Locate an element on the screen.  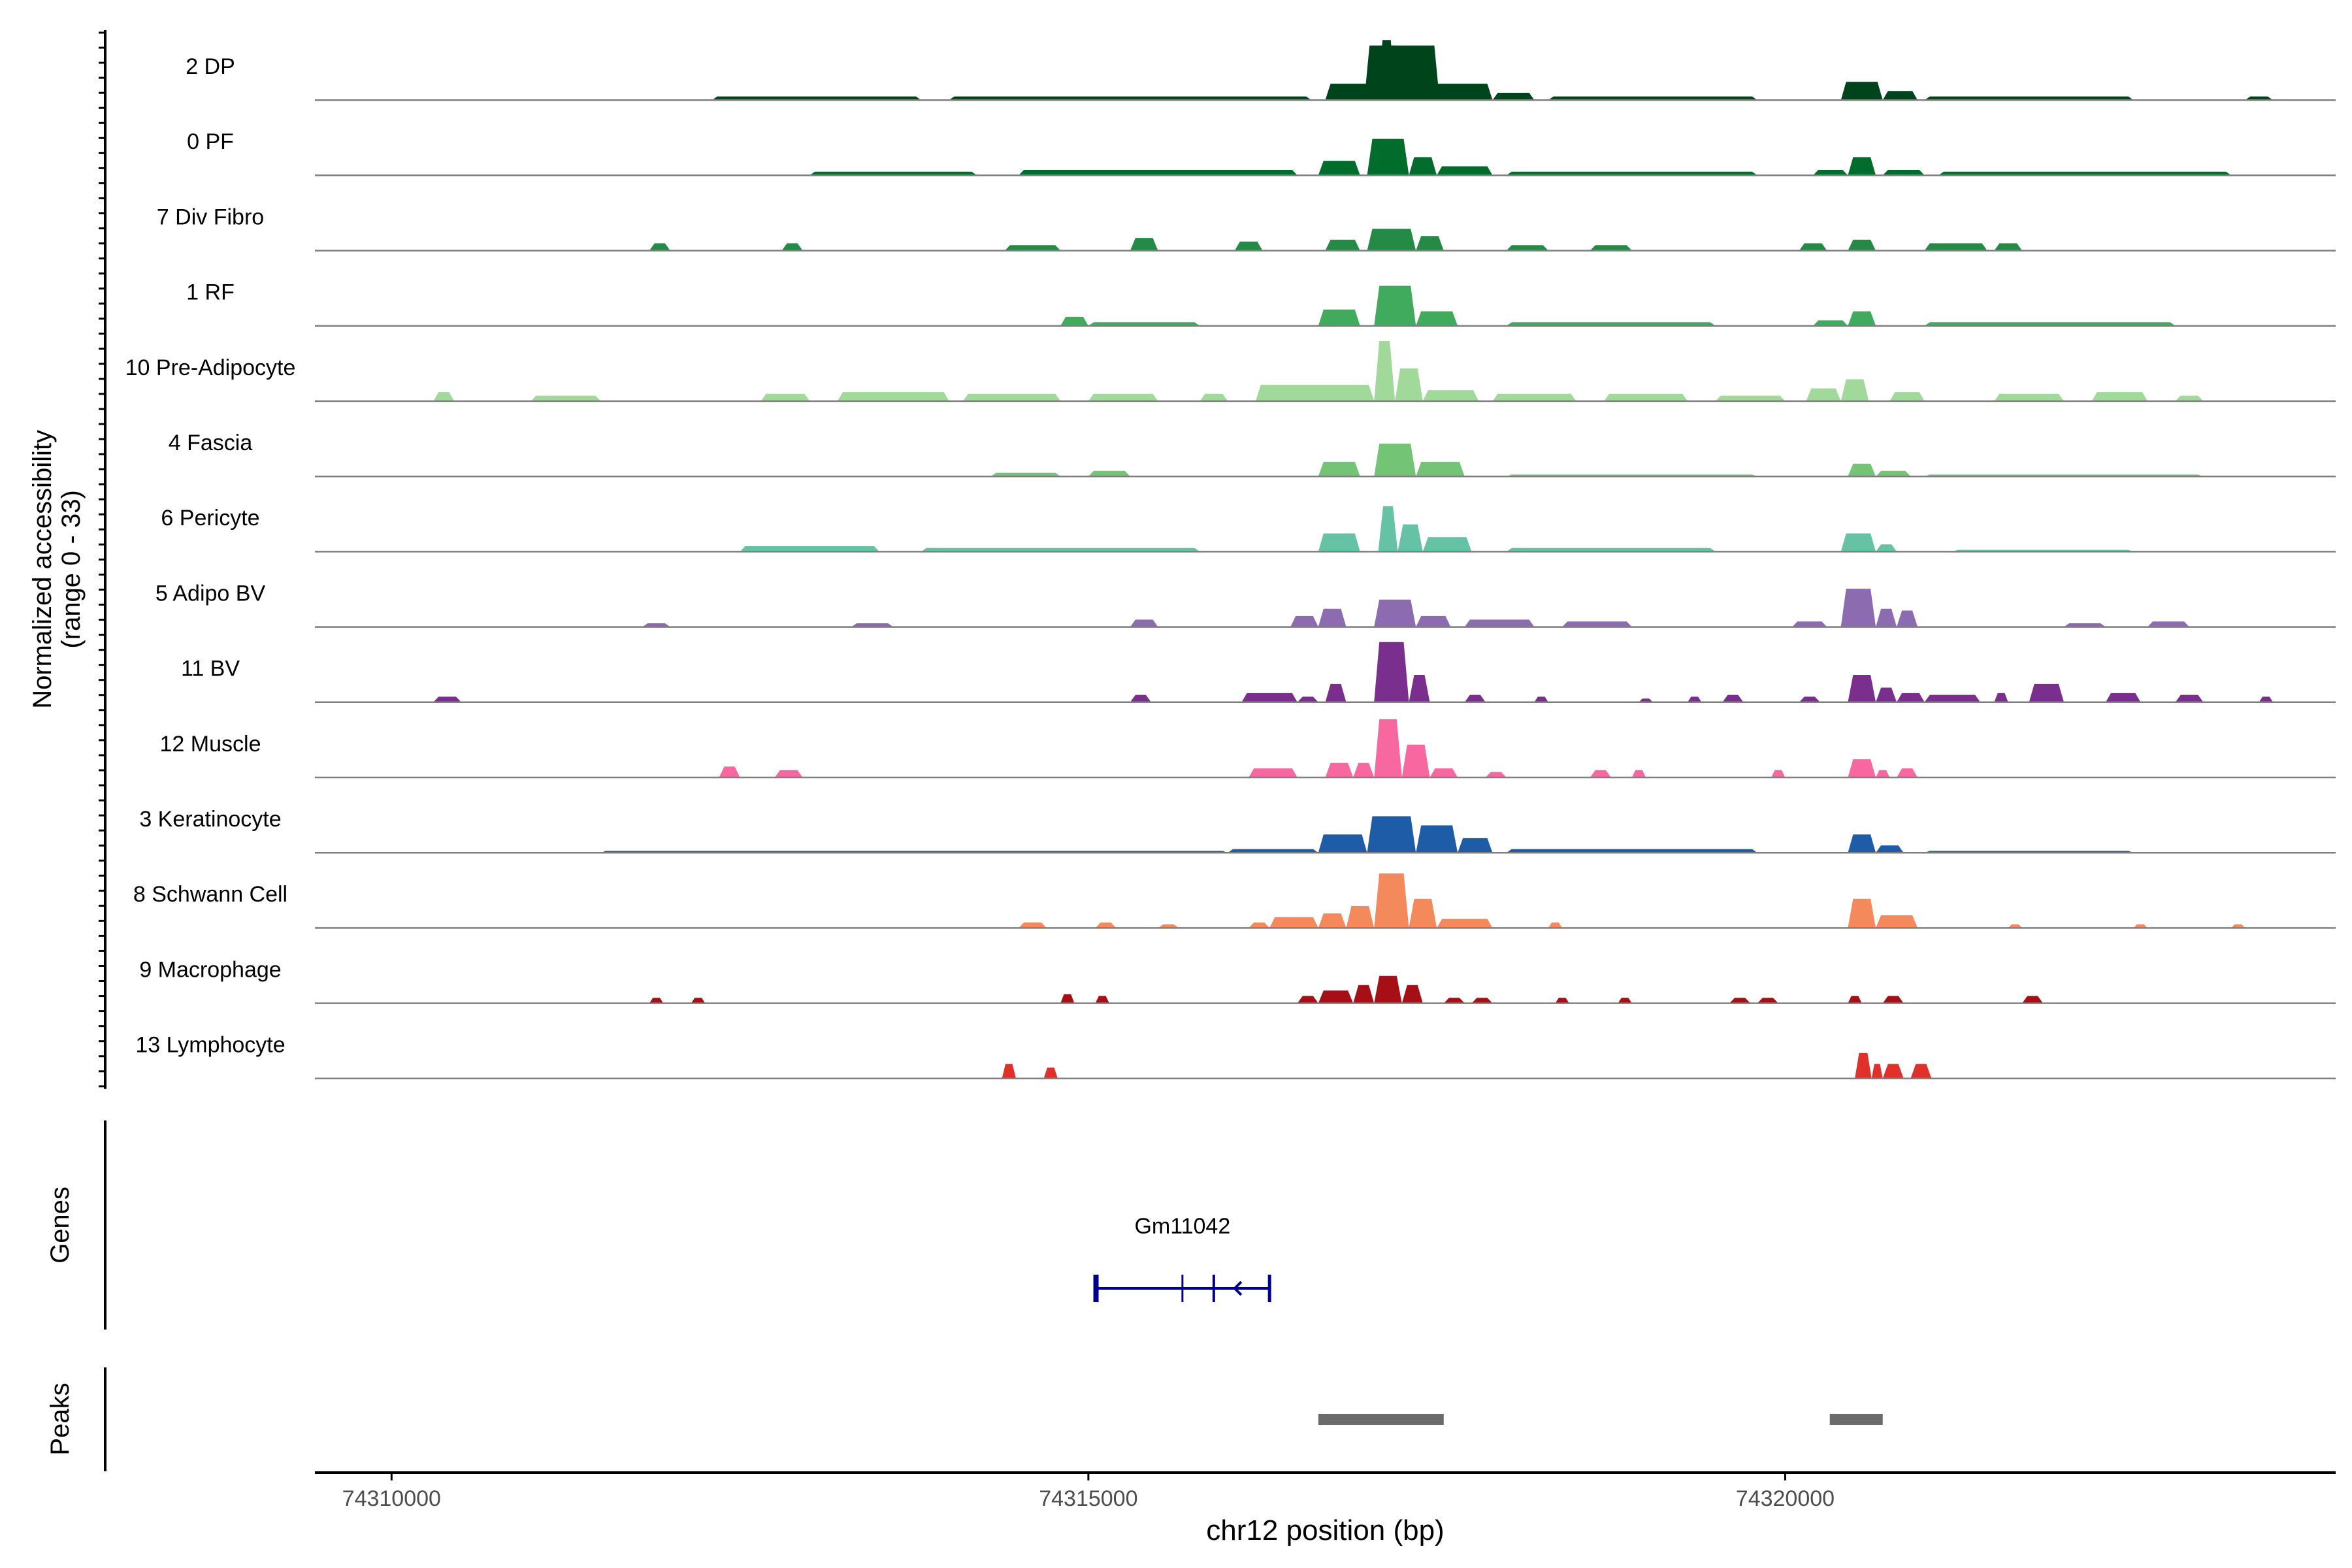
y-axis is located at coordinates (102, 559).